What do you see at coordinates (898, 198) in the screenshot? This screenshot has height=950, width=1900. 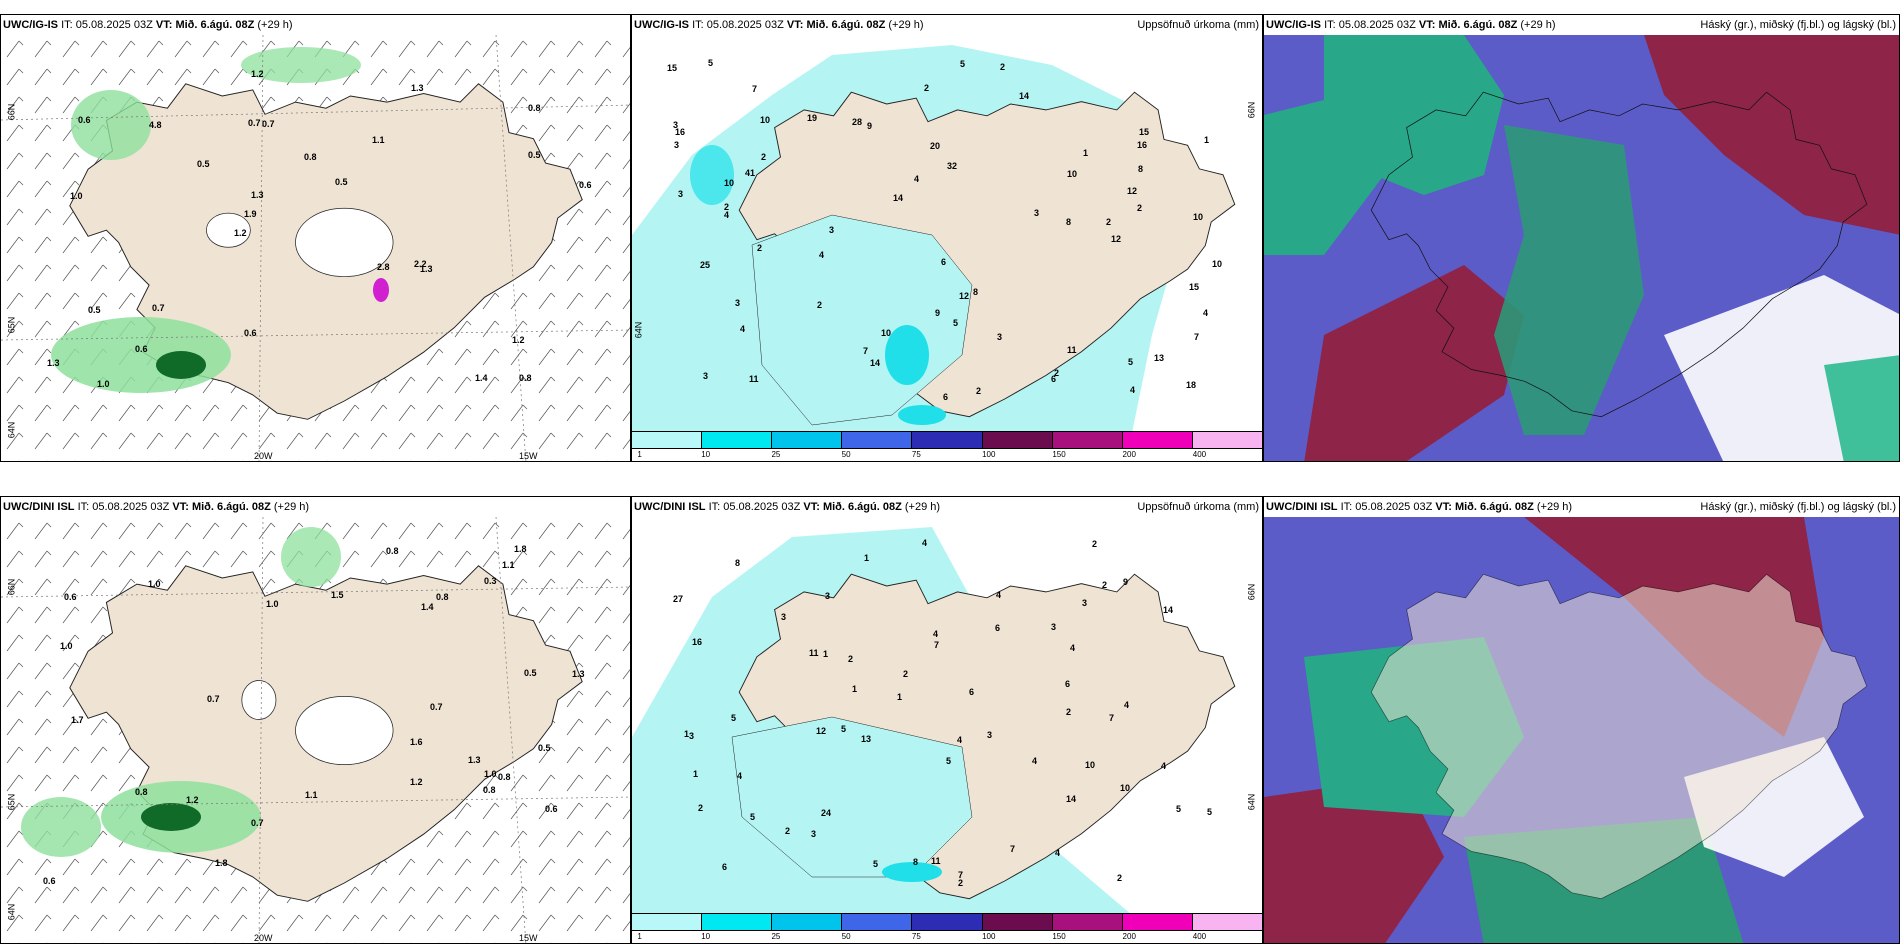 I see `value-label: 14` at bounding box center [898, 198].